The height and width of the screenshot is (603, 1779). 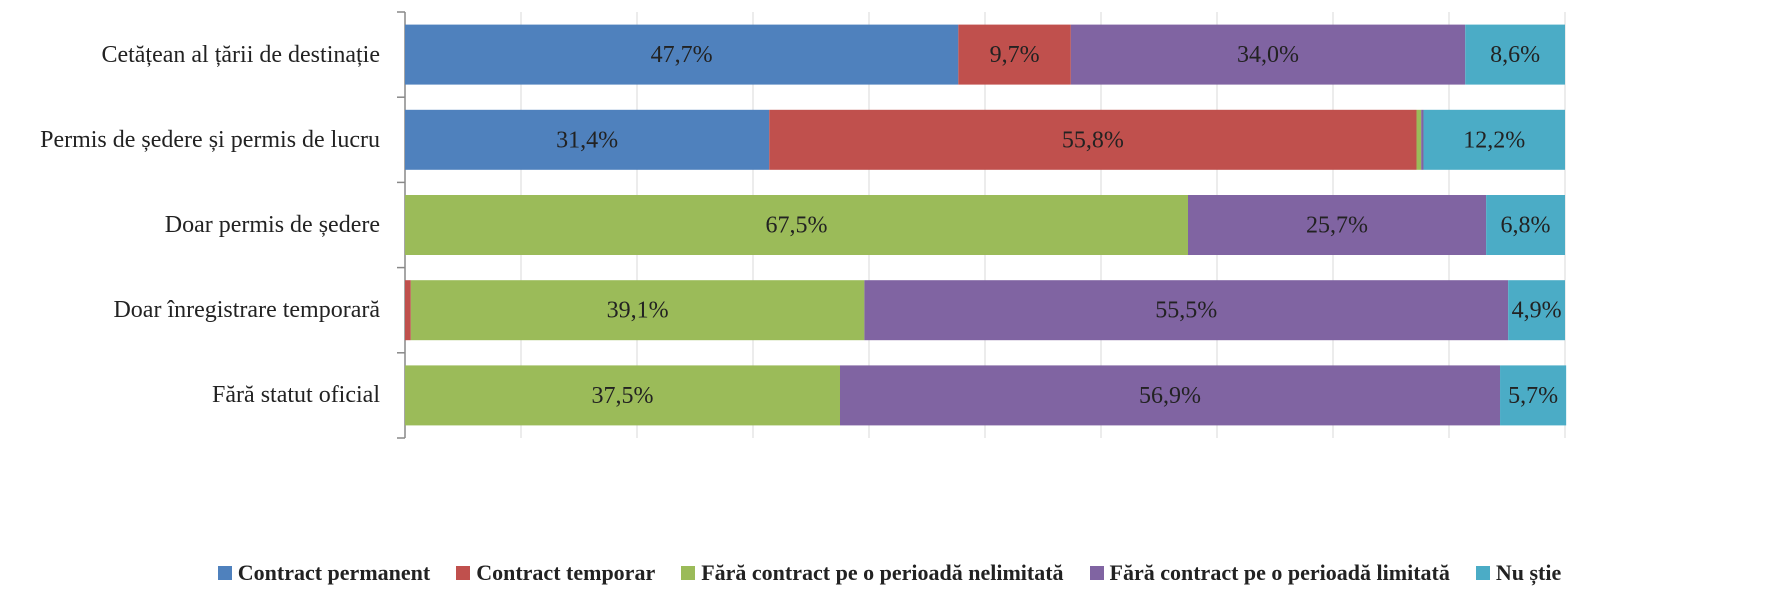 I want to click on legend-item: Contract permanent, so click(x=324, y=573).